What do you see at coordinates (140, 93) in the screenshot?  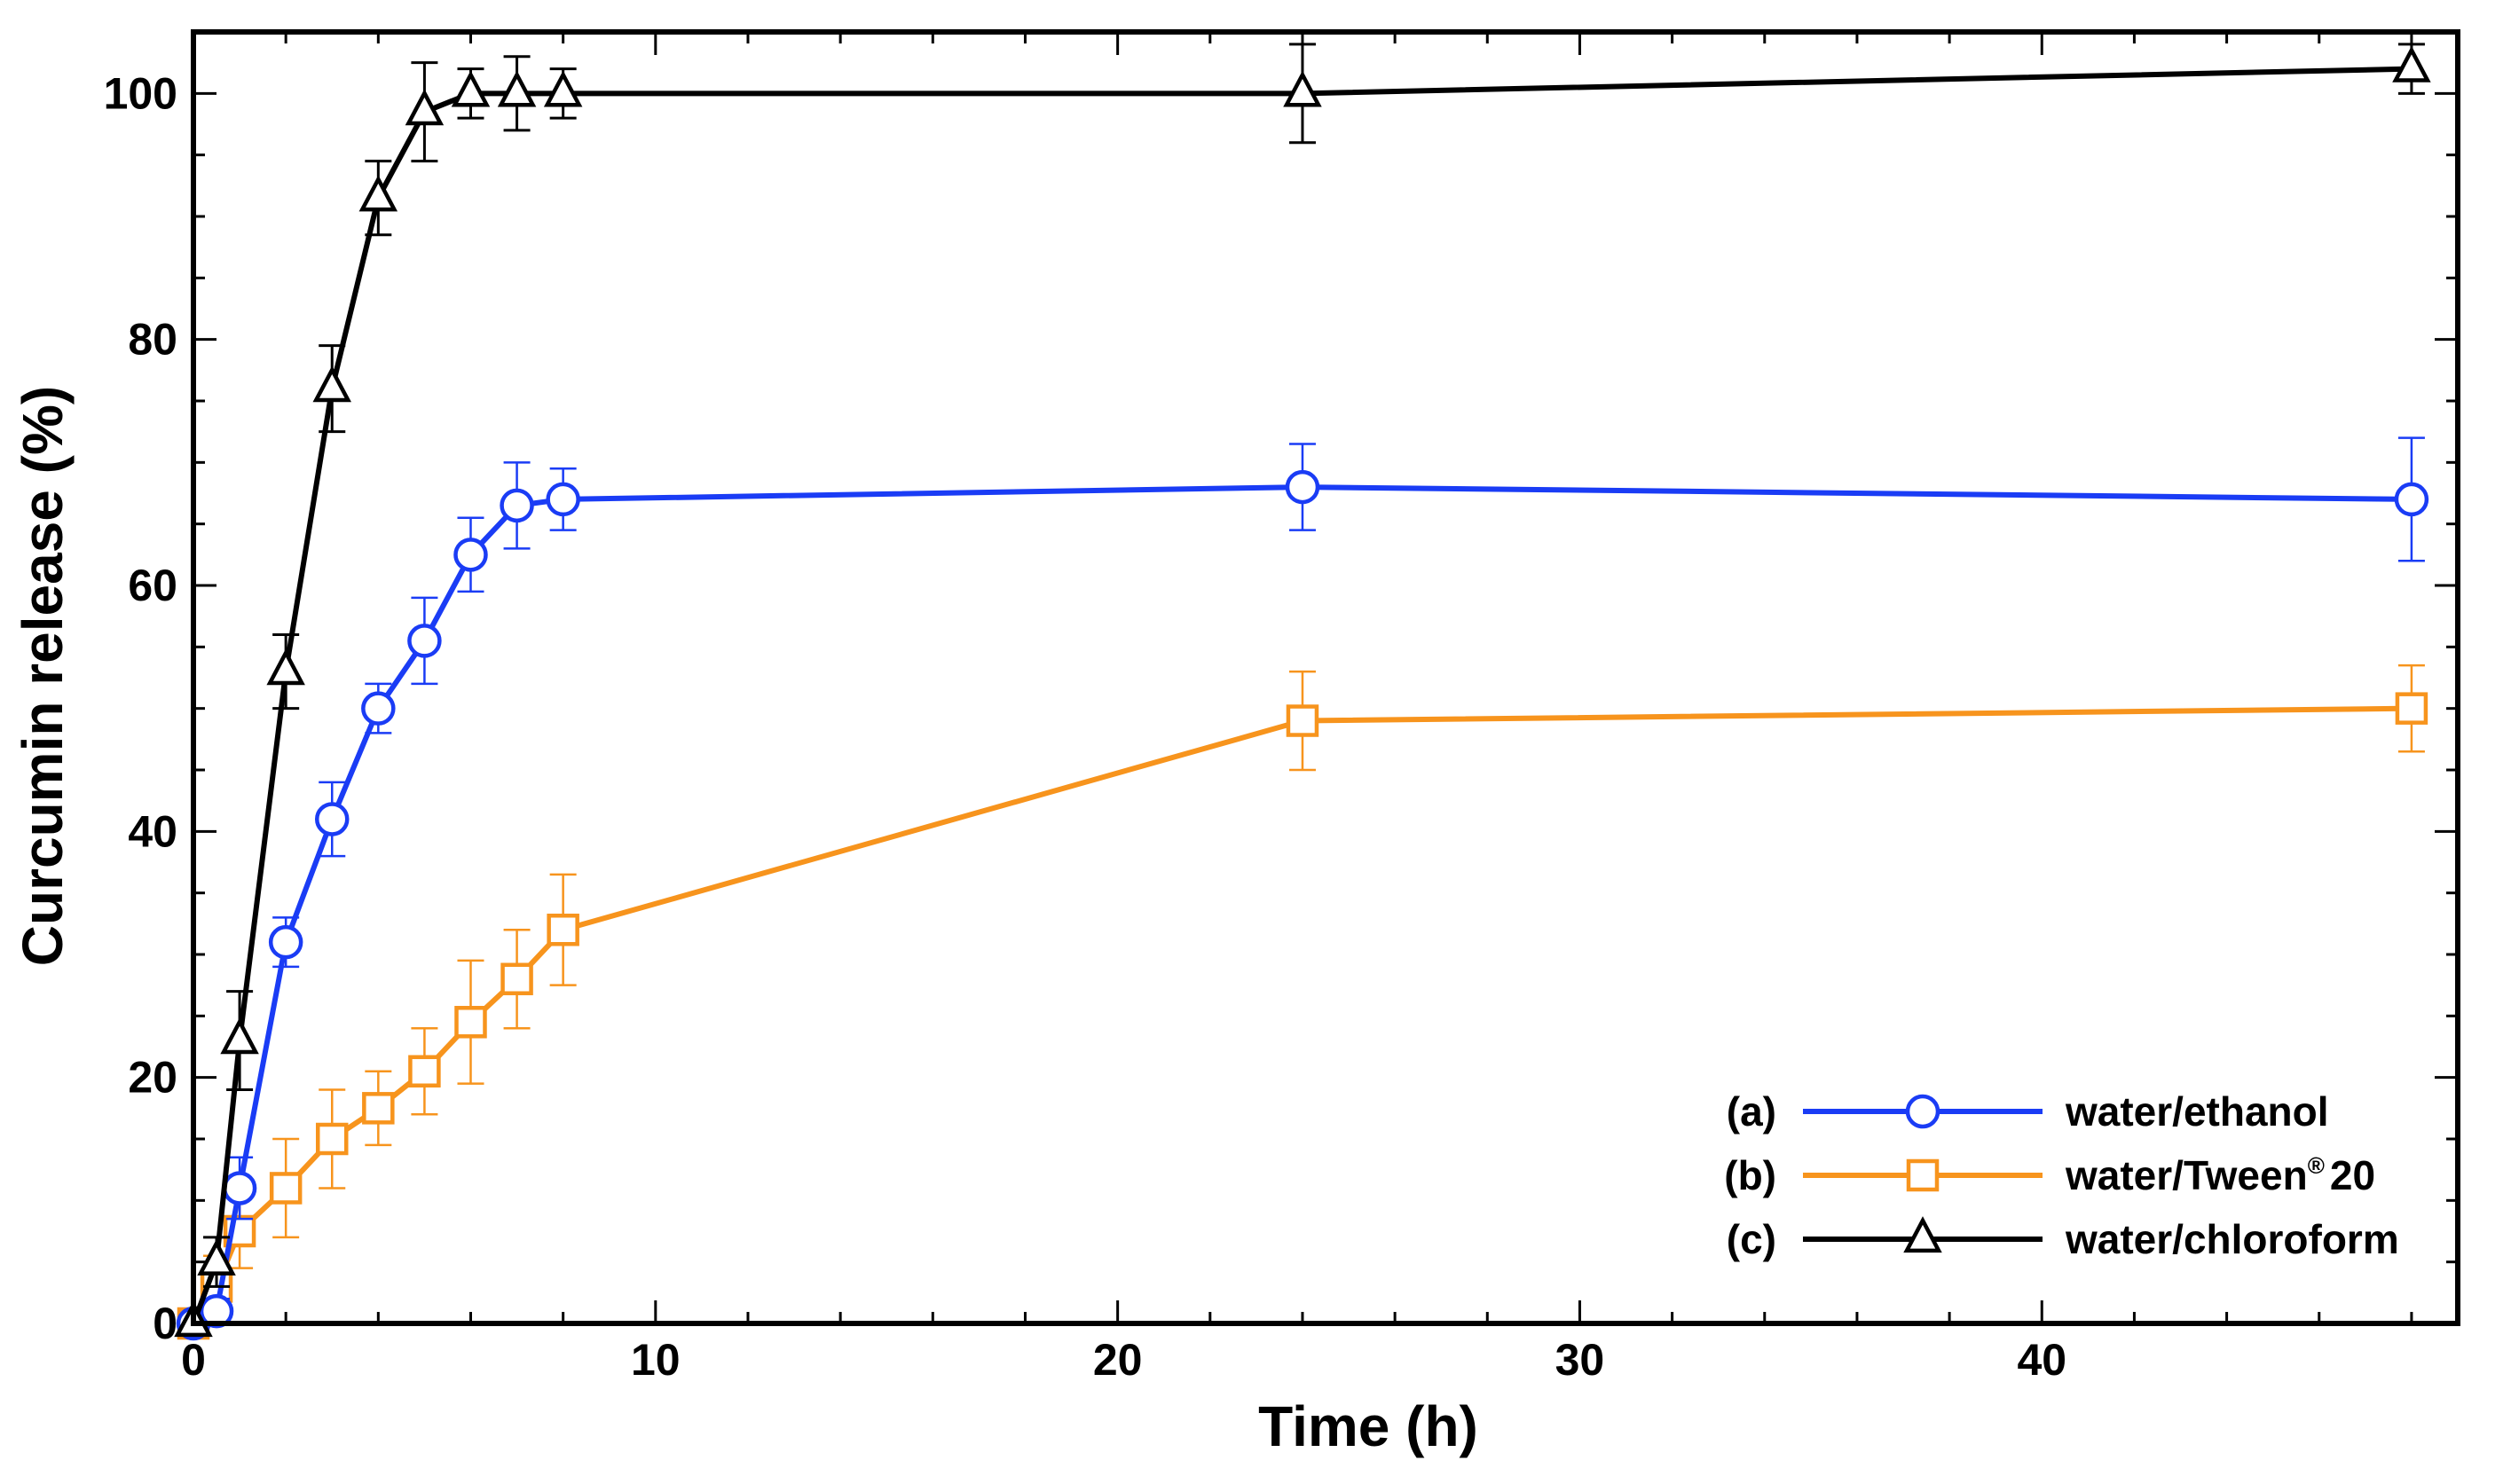 I see `y-tick-label: 100` at bounding box center [140, 93].